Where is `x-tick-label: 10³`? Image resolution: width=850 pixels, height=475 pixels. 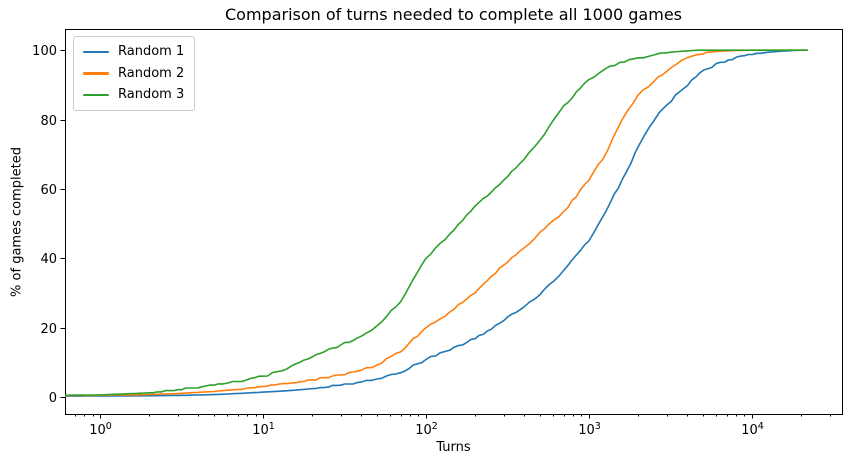 x-tick-label: 10³ is located at coordinates (589, 429).